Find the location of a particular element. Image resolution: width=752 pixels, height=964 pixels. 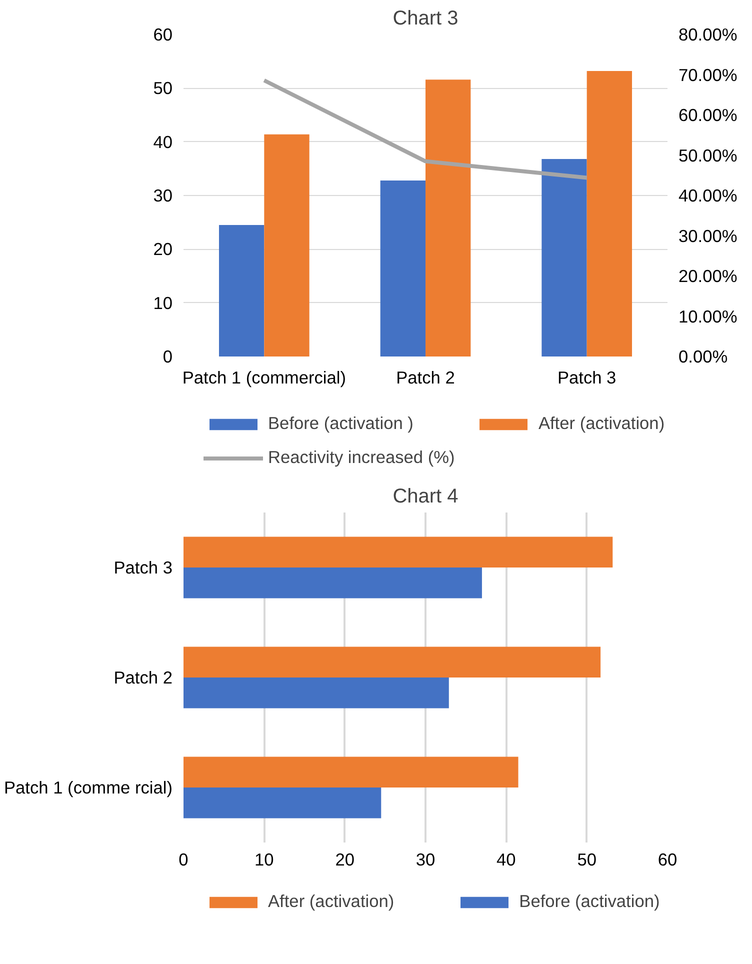

y2-tick-label: 70.00% is located at coordinates (708, 74).